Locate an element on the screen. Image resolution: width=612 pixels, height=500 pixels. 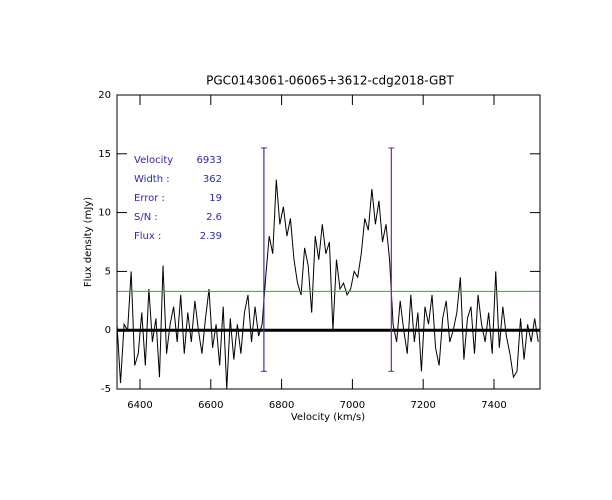
y-tick-label: 10 is located at coordinates (104, 213).